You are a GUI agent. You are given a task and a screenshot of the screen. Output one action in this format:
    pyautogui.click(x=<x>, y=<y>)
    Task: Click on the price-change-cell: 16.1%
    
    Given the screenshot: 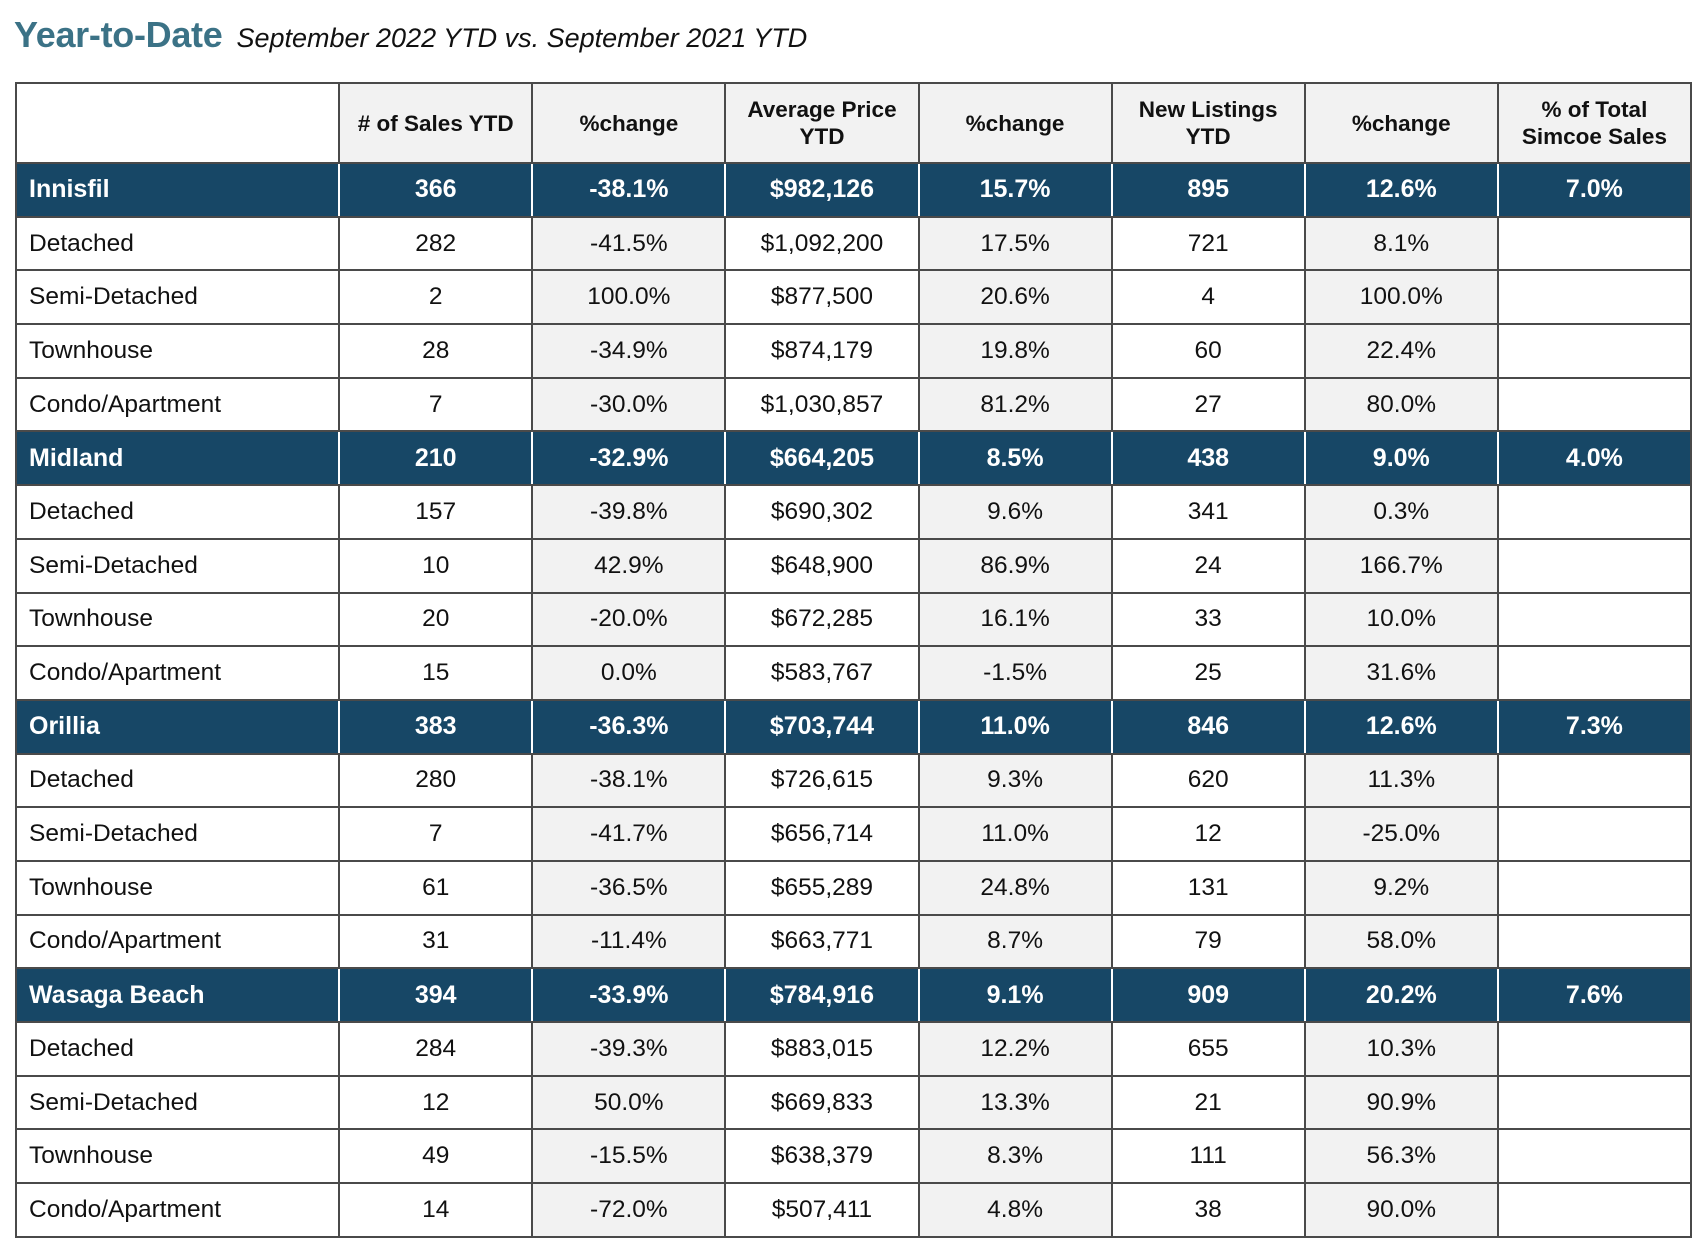 What is the action you would take?
    pyautogui.click(x=1015, y=619)
    